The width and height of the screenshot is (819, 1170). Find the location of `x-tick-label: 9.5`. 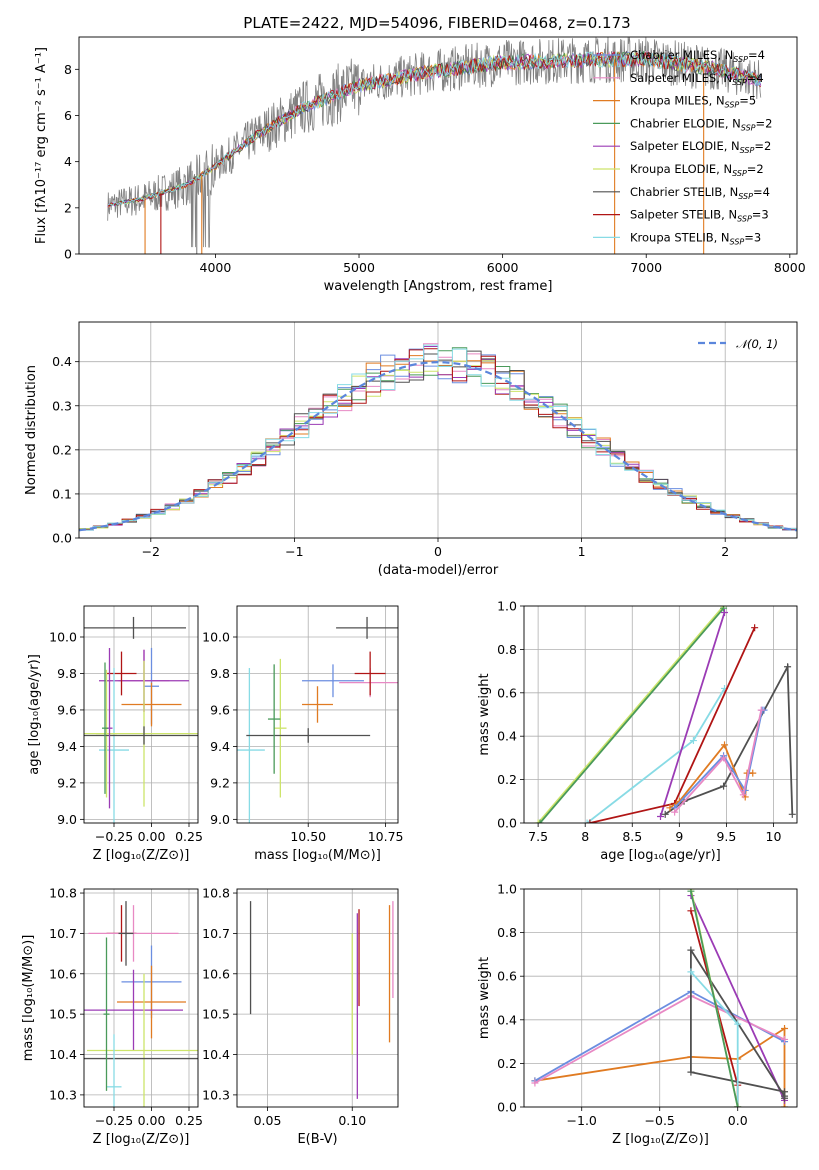

x-tick-label: 9.5 is located at coordinates (726, 836).